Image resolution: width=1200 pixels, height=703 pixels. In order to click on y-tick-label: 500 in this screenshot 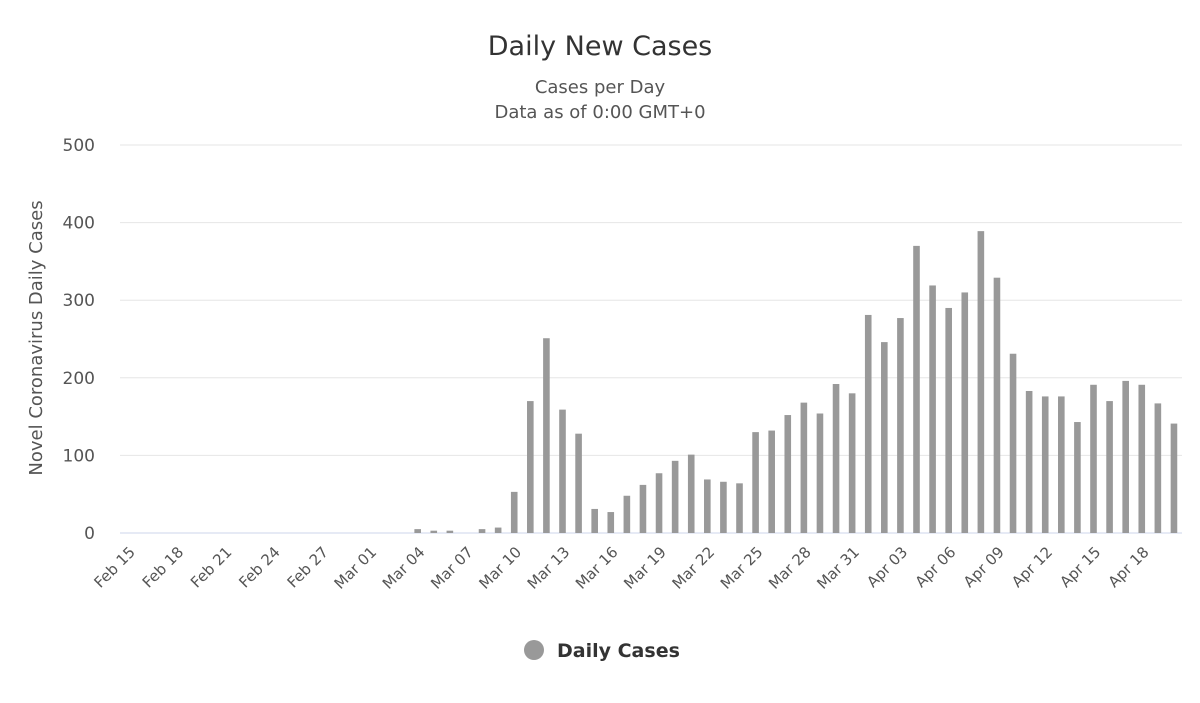, I will do `click(79, 146)`.